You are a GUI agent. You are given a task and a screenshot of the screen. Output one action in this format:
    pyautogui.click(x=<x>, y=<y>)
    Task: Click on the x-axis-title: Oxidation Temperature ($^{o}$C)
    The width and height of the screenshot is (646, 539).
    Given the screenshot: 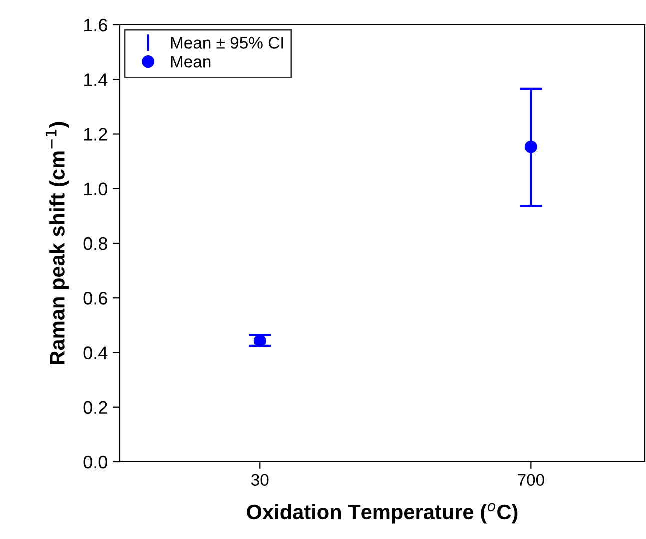 What is the action you would take?
    pyautogui.click(x=382, y=513)
    